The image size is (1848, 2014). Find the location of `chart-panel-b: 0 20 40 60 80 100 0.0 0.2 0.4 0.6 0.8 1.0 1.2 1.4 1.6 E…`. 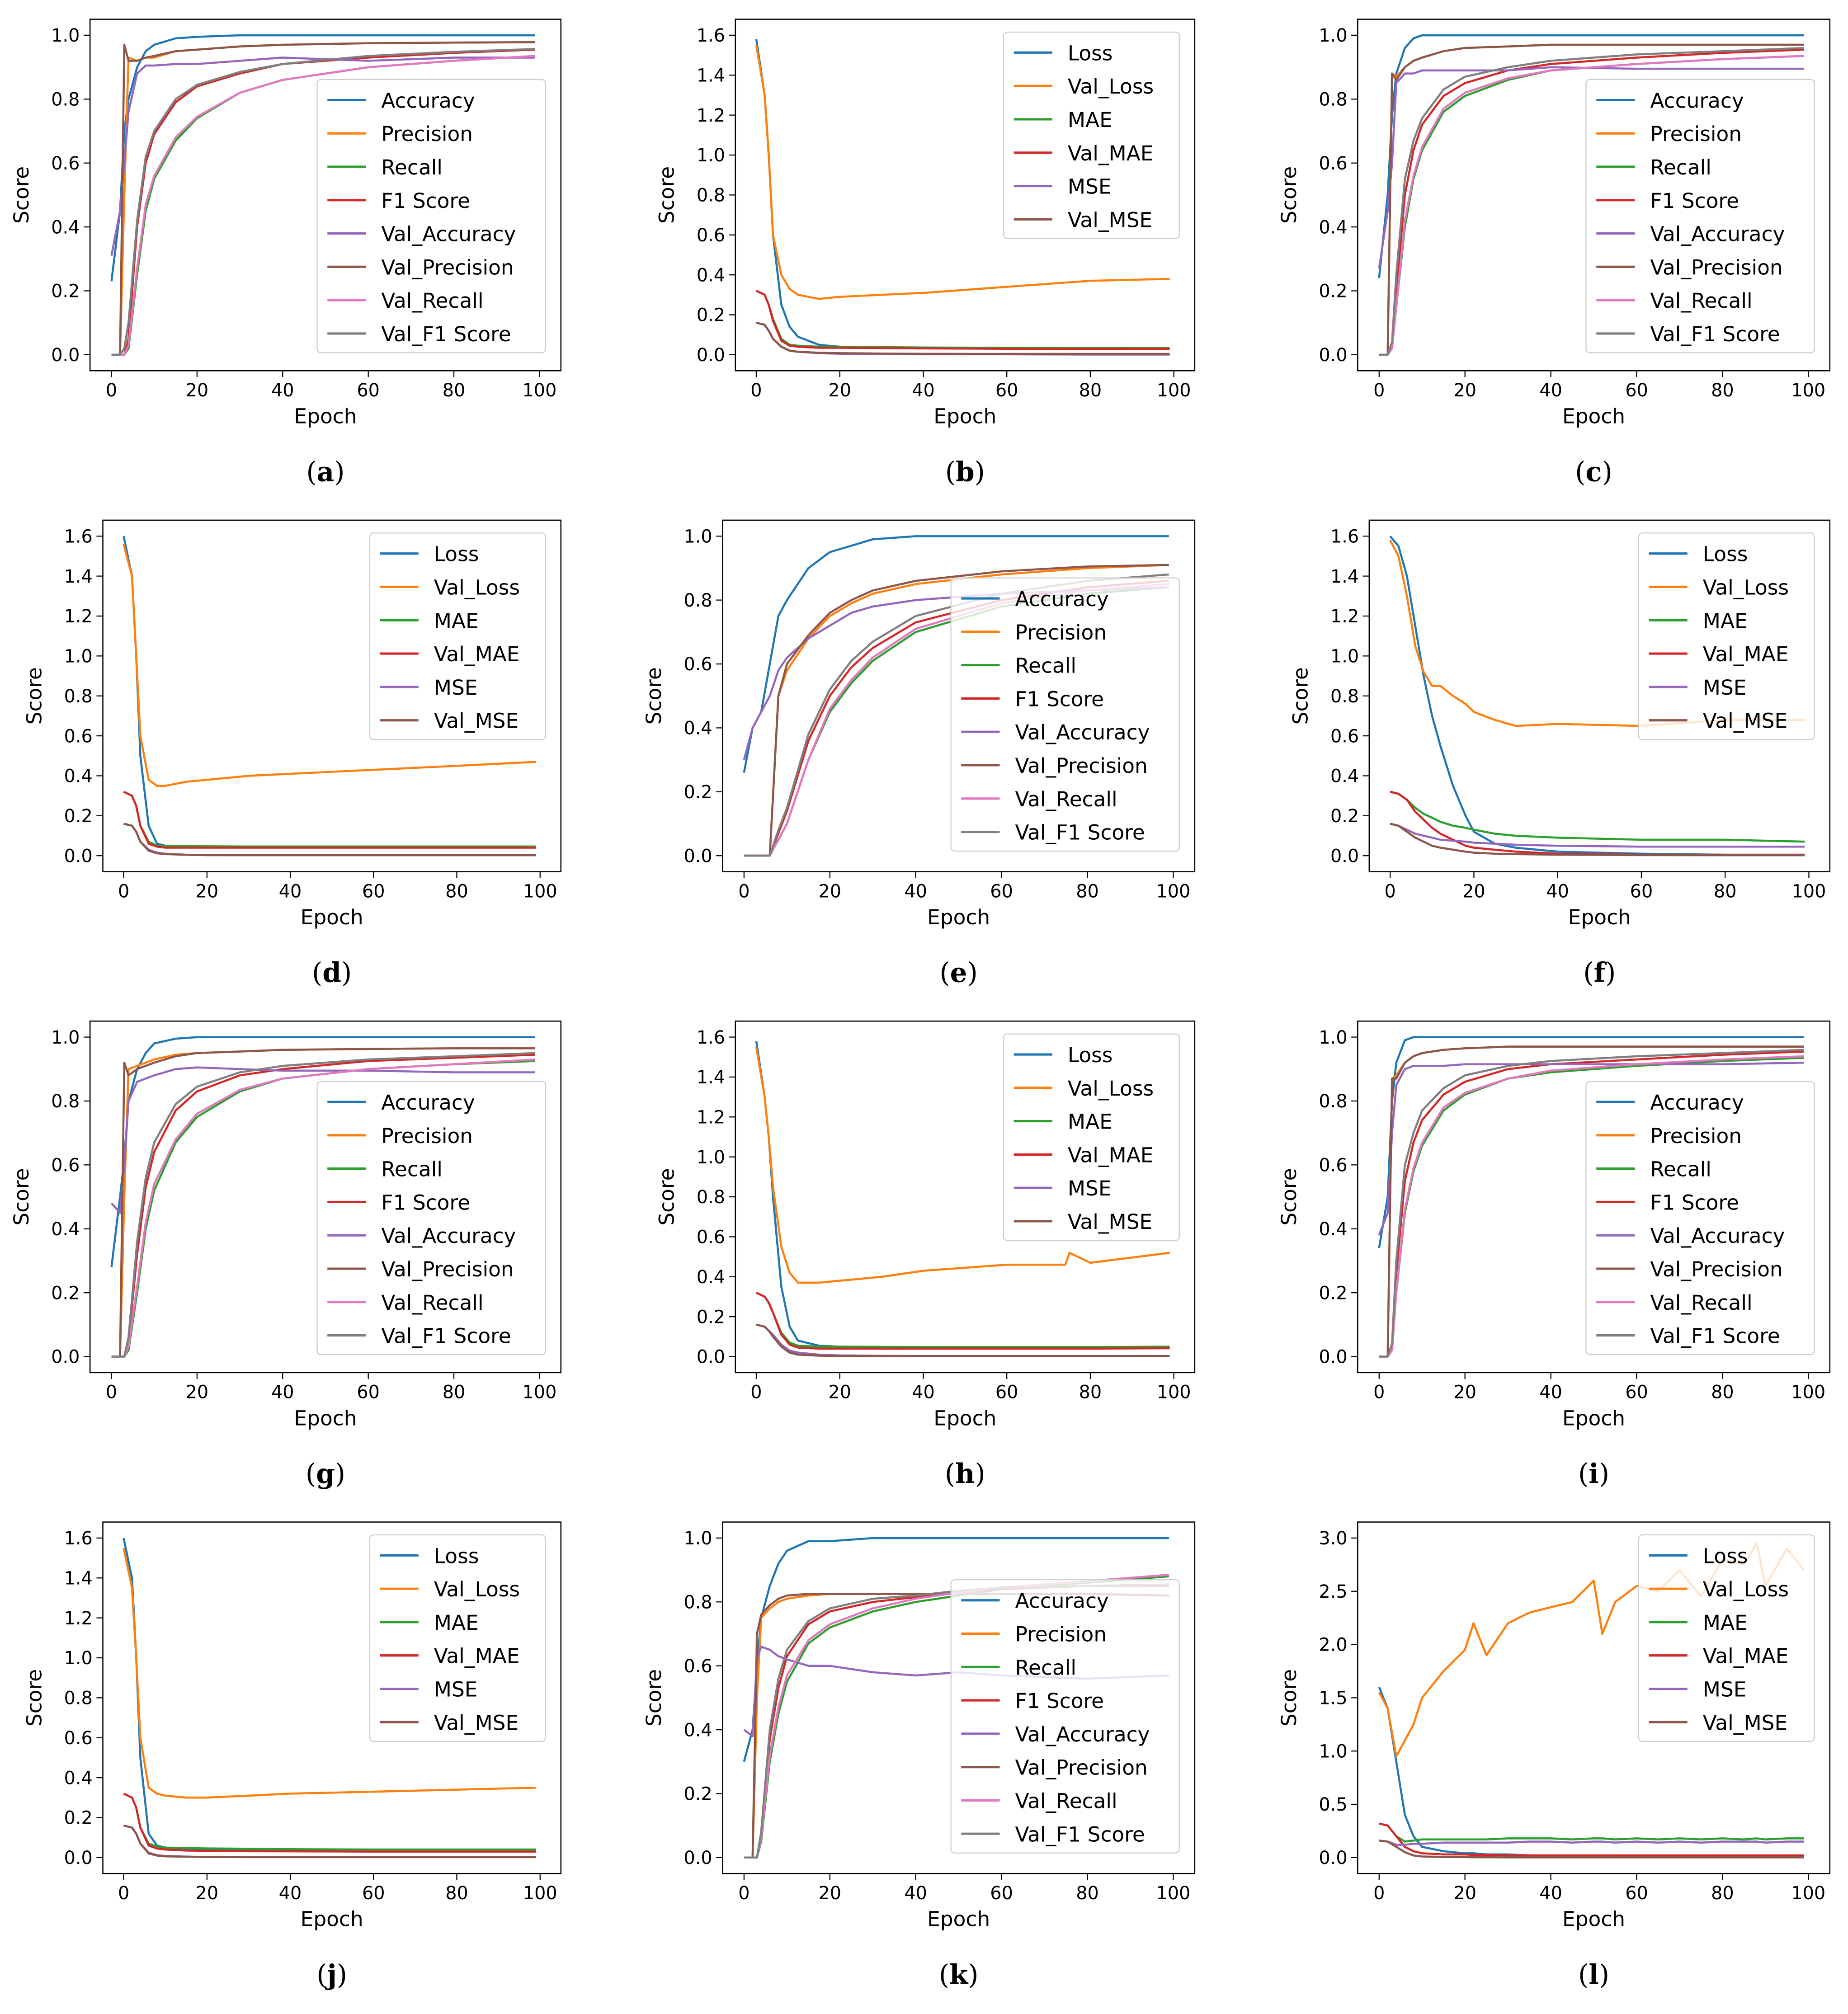

chart-panel-b: 0 20 40 60 80 100 0.0 0.2 0.4 0.6 0.8 1.0 1.2 1.4 1.6 E… is located at coordinates (925, 253).